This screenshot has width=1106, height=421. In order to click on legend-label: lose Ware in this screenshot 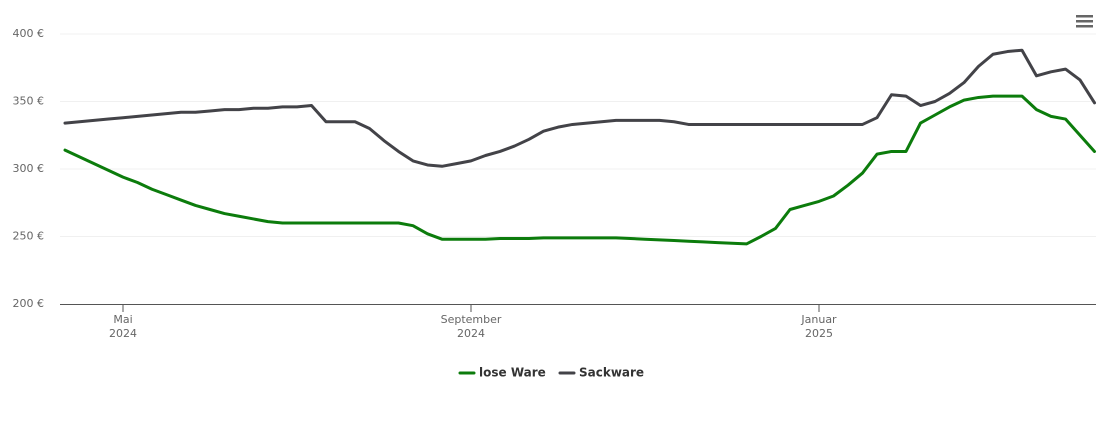, I will do `click(512, 373)`.